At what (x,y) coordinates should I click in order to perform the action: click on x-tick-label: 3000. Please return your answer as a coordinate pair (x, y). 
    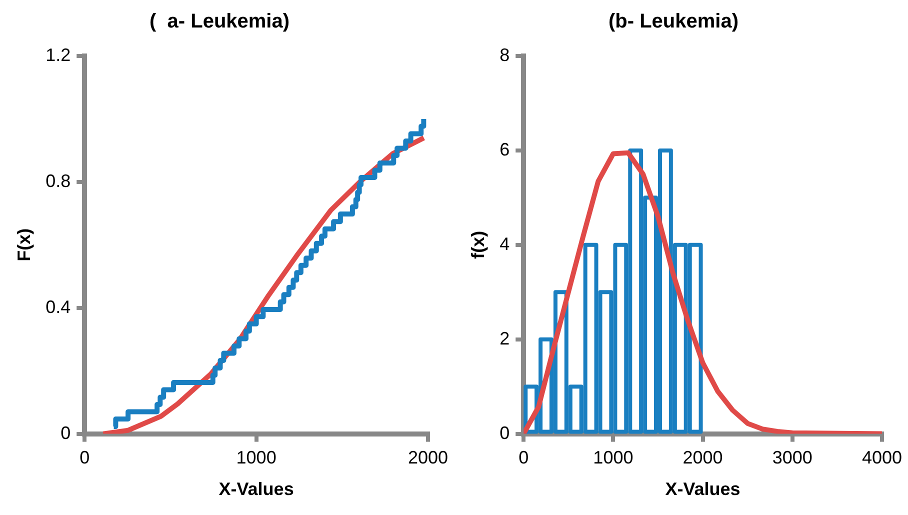
    Looking at the image, I should click on (792, 458).